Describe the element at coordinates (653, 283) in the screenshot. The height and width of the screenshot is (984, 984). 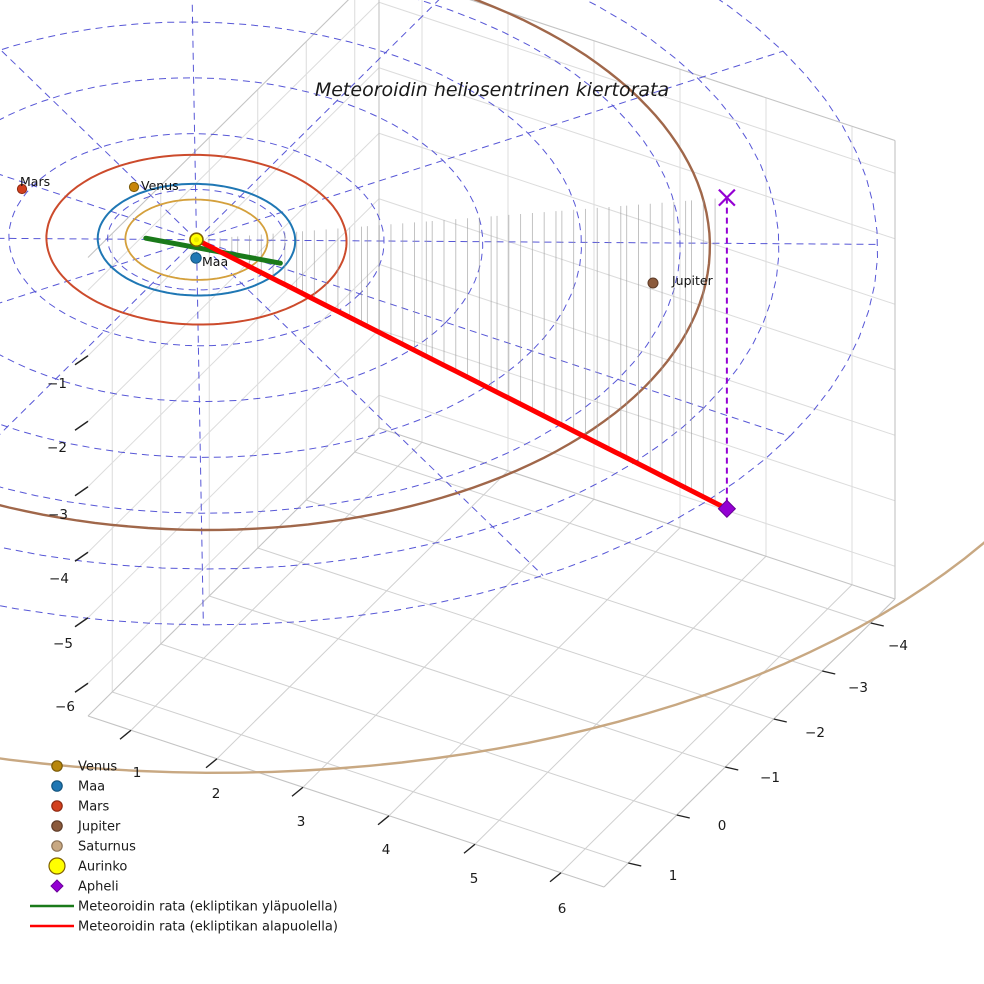
I see `body-dot-jupiter` at that location.